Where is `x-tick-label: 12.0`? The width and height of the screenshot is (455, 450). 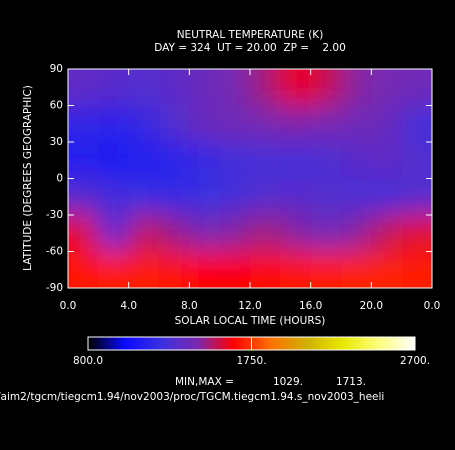 x-tick-label: 12.0 is located at coordinates (249, 306).